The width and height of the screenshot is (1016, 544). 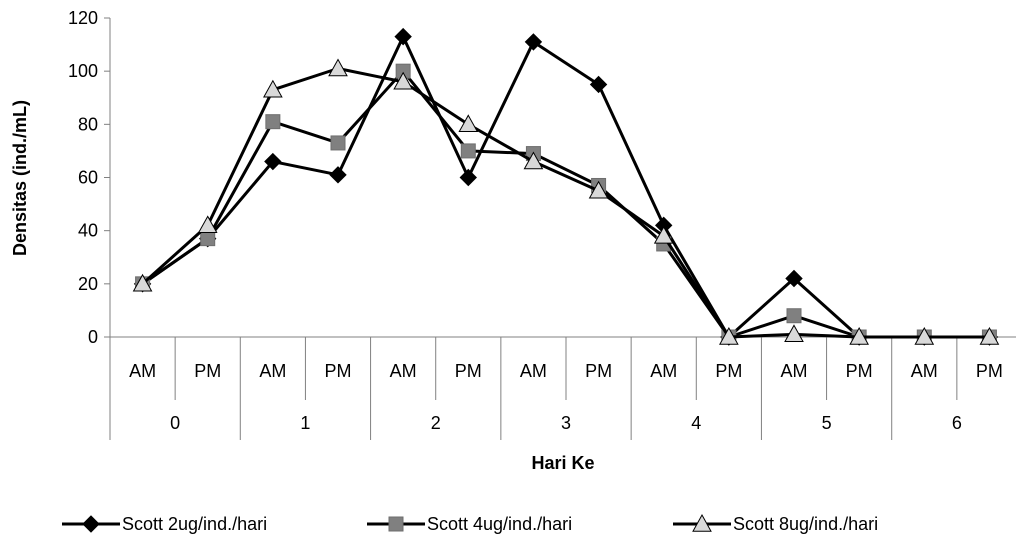 I want to click on x-group-label: 5, so click(x=827, y=423).